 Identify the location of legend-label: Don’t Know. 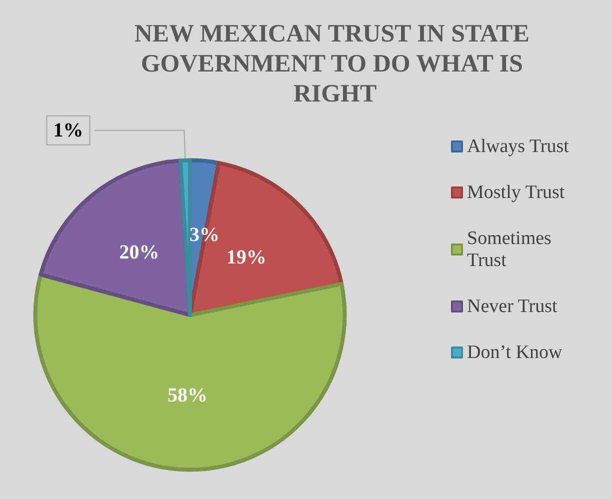
(514, 352).